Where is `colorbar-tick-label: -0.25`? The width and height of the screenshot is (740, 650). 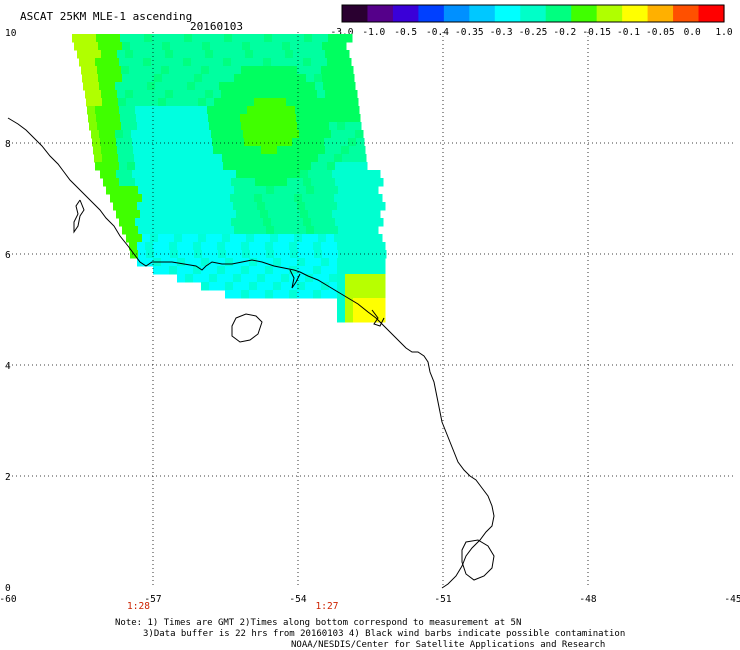 colorbar-tick-label: -0.25 is located at coordinates (533, 32).